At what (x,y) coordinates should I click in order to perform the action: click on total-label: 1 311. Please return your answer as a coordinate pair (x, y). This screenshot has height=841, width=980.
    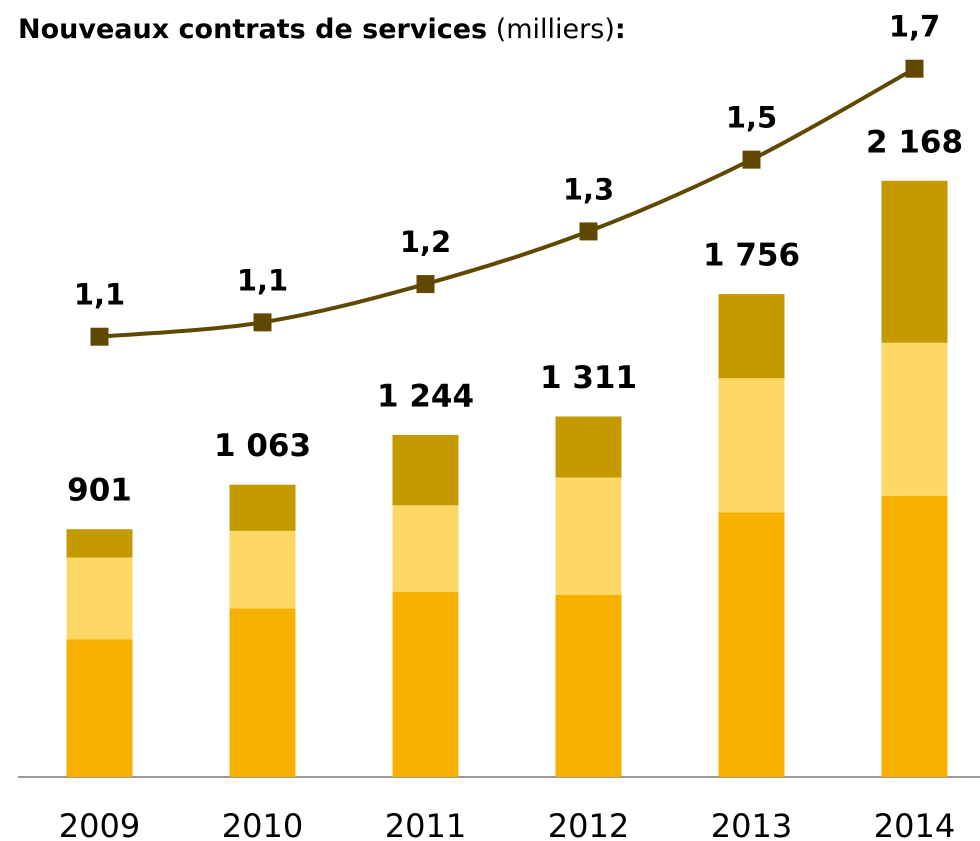
    Looking at the image, I should click on (588, 378).